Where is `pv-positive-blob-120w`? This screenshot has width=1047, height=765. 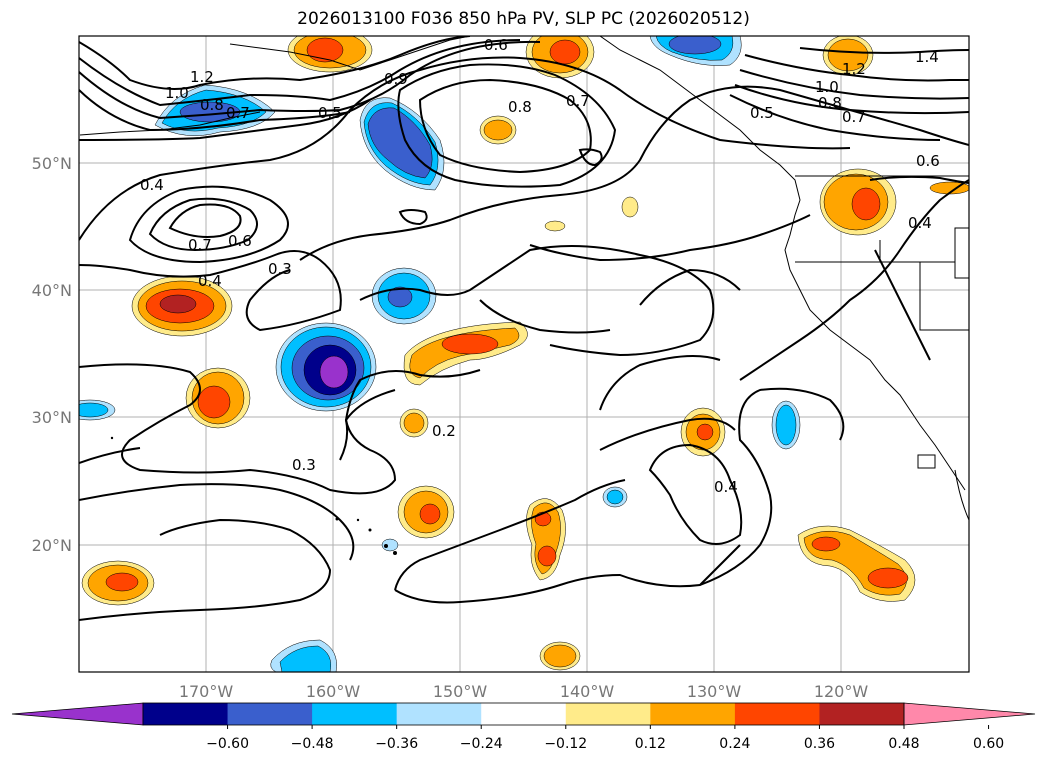 pv-positive-blob-120w is located at coordinates (856, 563).